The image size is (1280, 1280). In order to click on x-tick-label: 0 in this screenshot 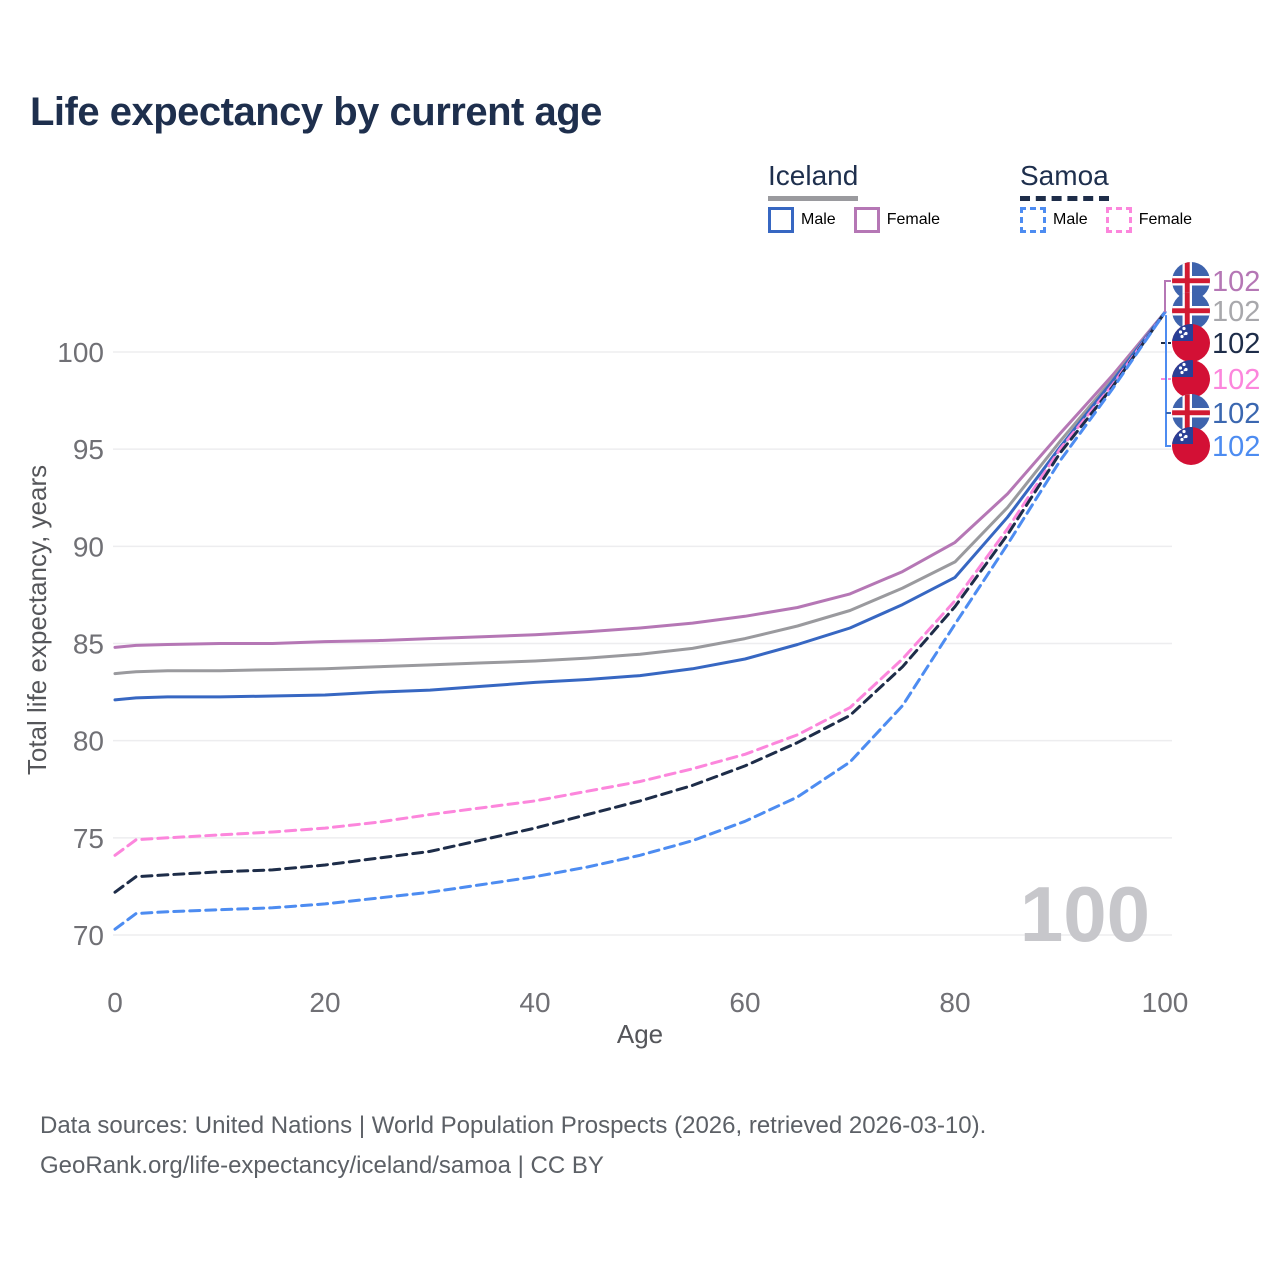, I will do `click(115, 1002)`.